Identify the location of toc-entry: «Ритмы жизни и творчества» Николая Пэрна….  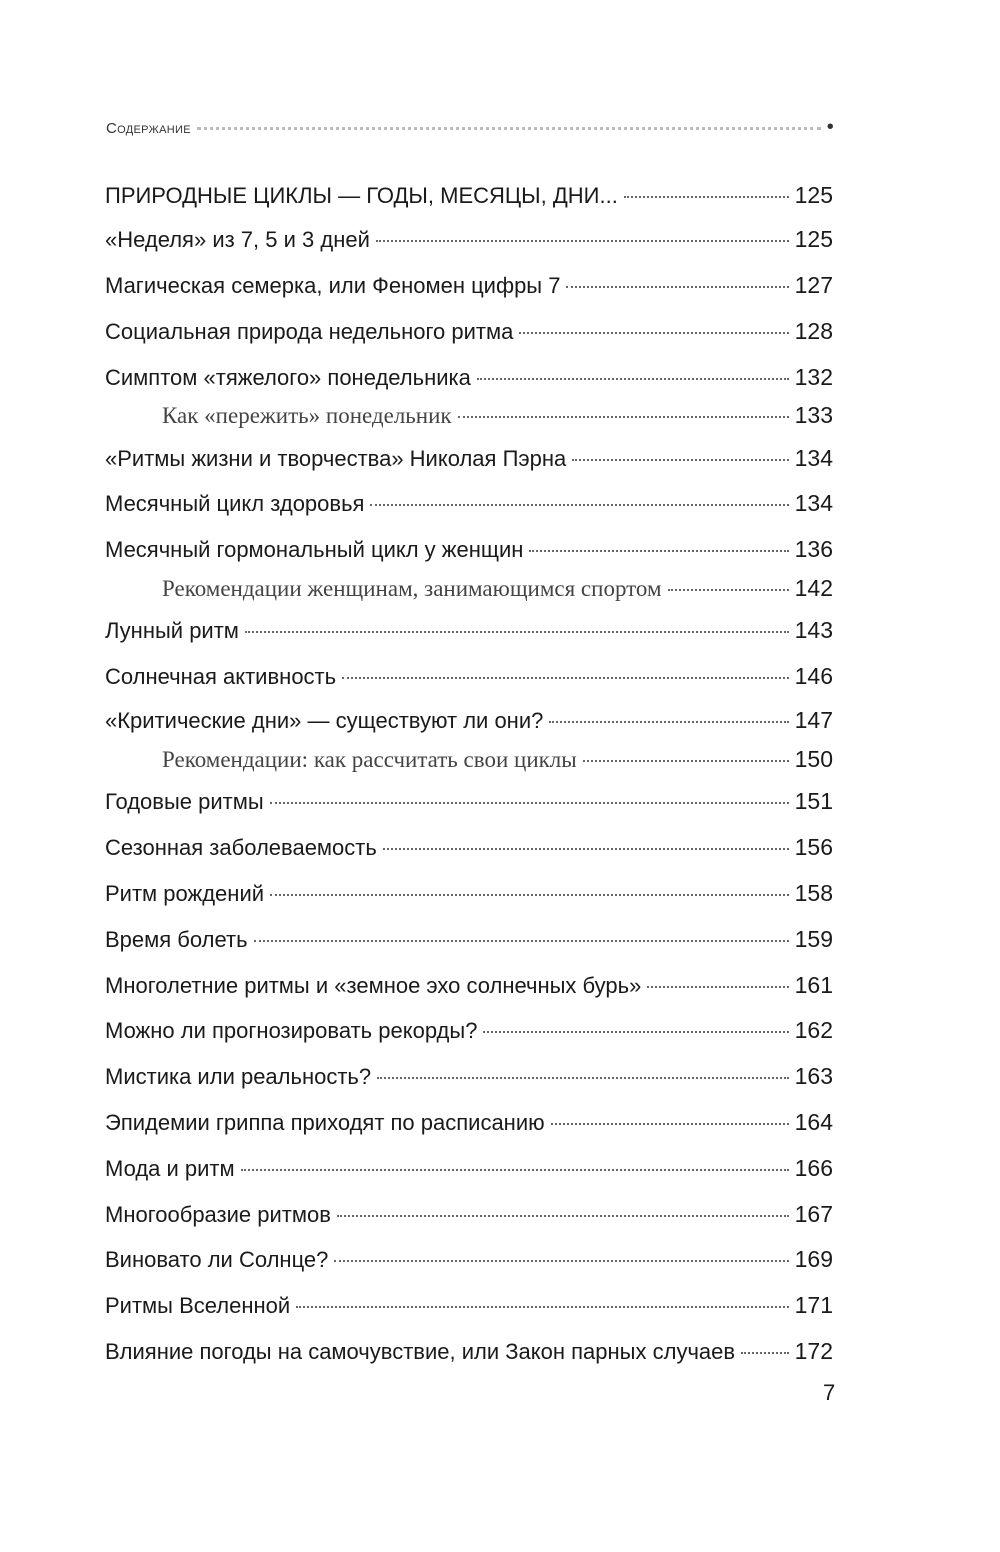
(469, 458).